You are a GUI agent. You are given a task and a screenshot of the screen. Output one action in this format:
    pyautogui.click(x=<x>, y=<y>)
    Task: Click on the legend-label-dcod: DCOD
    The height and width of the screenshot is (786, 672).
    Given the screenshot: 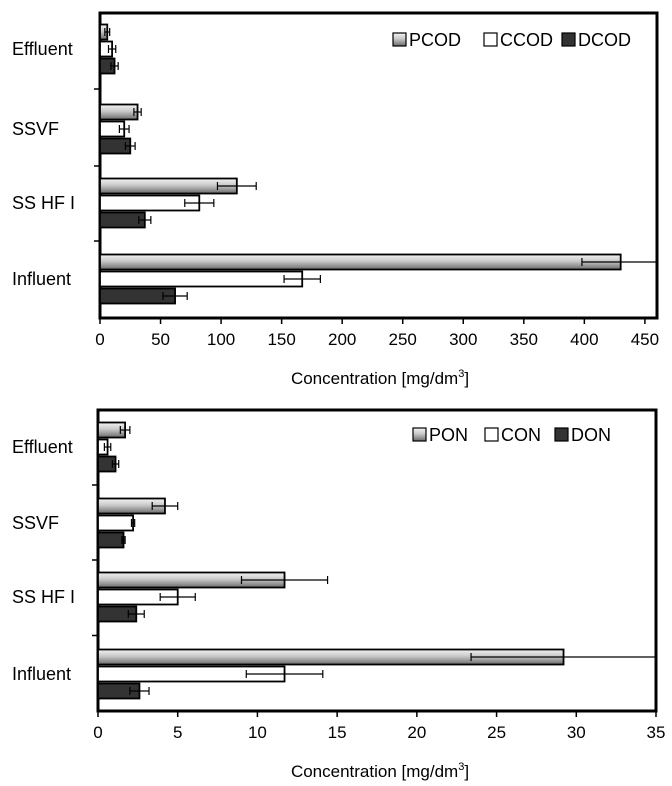 What is the action you would take?
    pyautogui.click(x=604, y=40)
    